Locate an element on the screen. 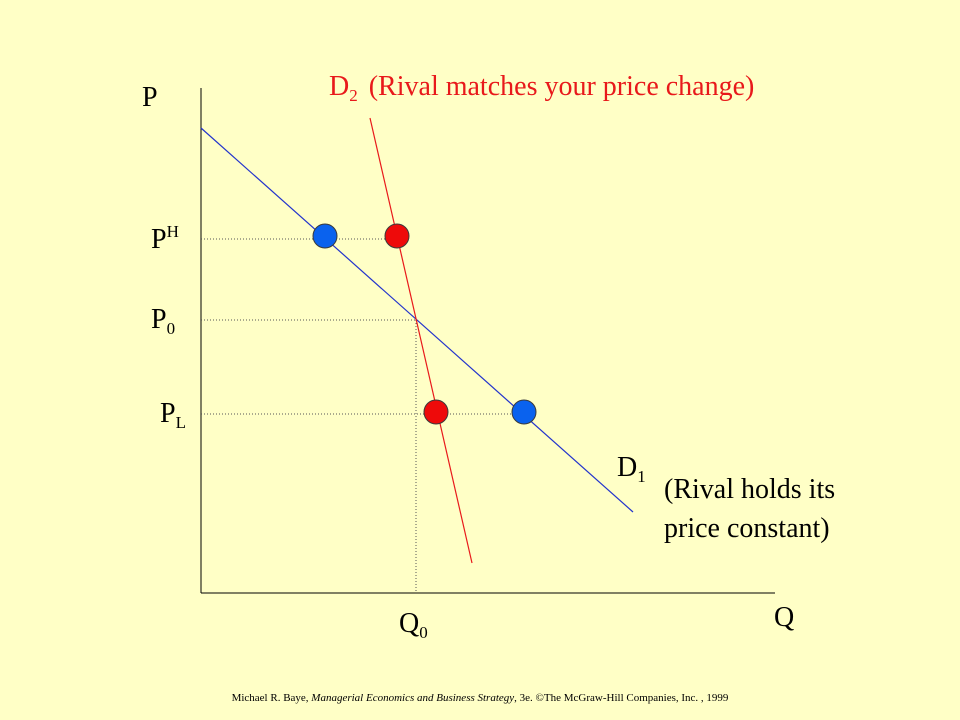 This screenshot has height=720, width=960. d2-note: (Rival matches your price change) is located at coordinates (561, 86).